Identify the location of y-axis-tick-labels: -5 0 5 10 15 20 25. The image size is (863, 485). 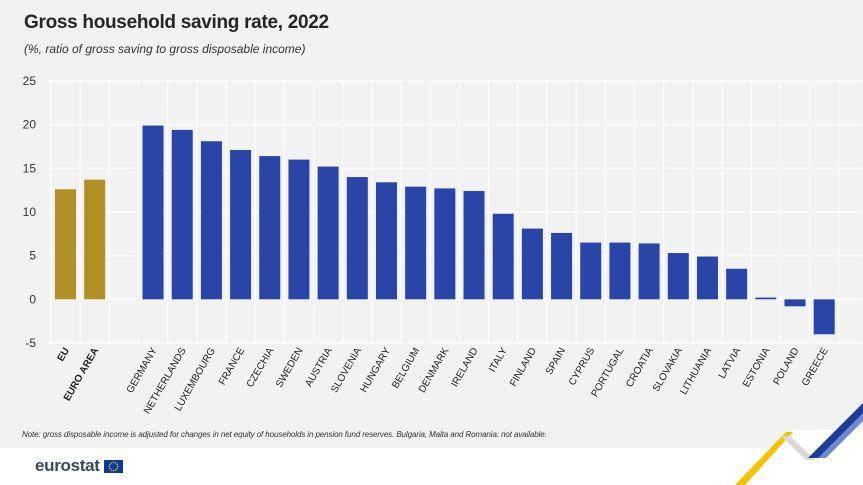
(30, 212).